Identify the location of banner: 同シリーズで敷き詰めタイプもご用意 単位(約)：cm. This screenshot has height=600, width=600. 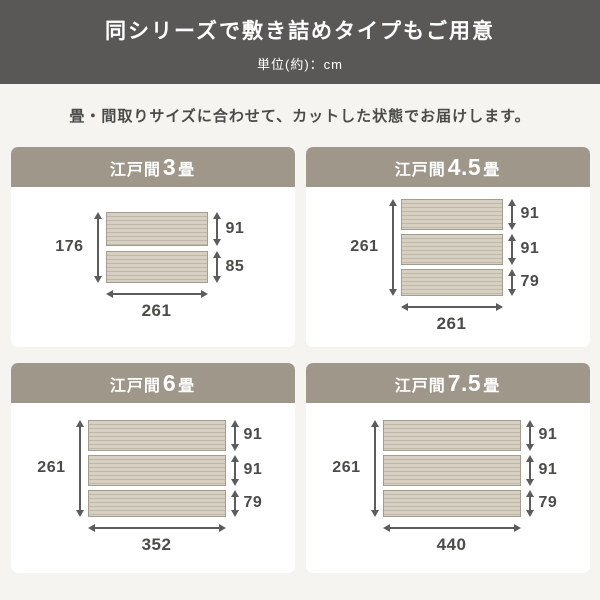
(300, 42).